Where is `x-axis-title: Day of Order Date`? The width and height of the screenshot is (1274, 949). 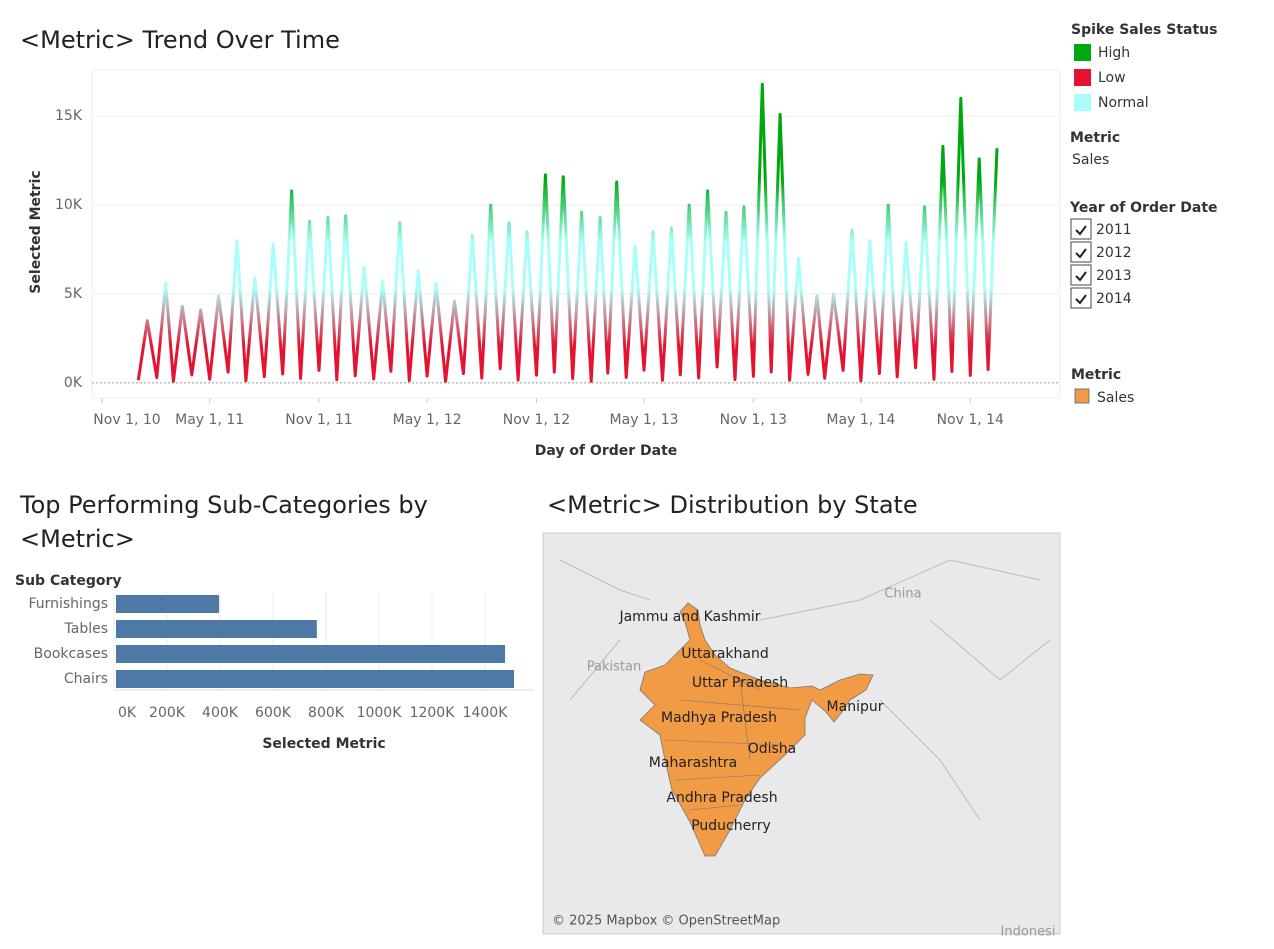
x-axis-title: Day of Order Date is located at coordinates (606, 451).